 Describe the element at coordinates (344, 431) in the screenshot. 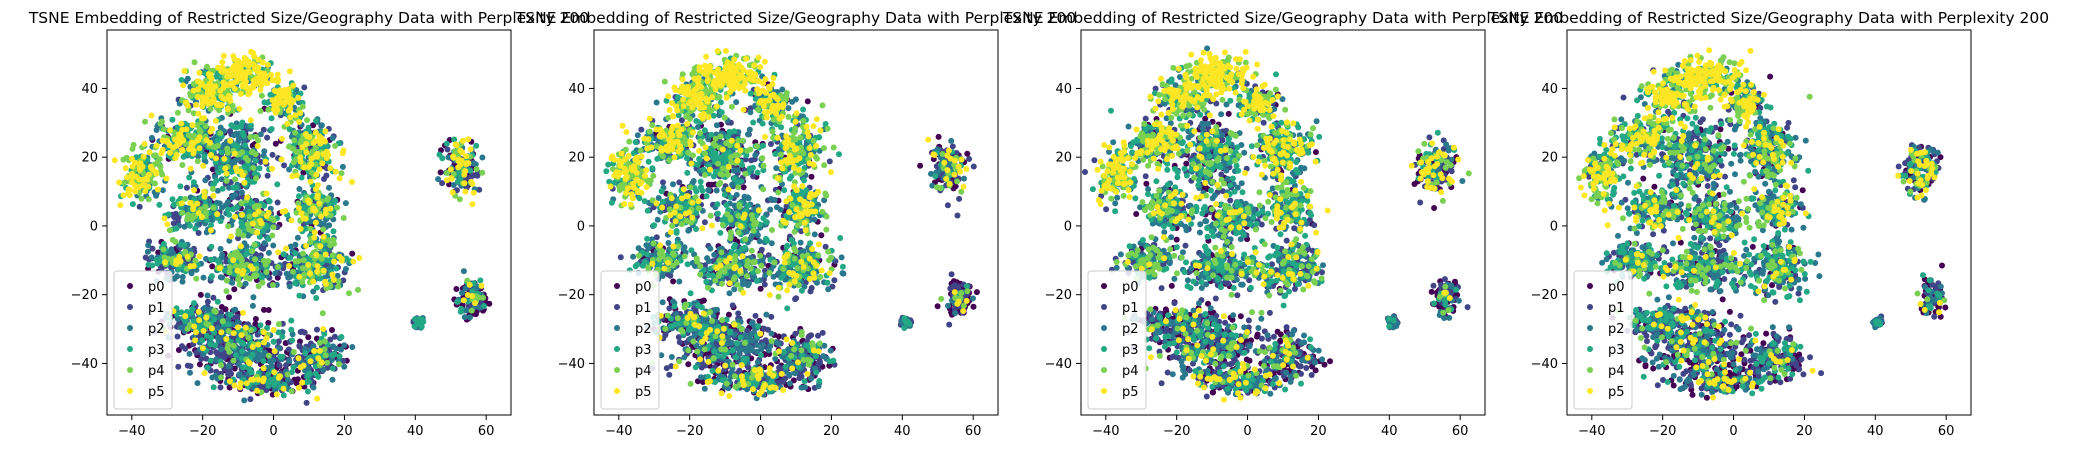

I see `x-tick-label: 20` at that location.